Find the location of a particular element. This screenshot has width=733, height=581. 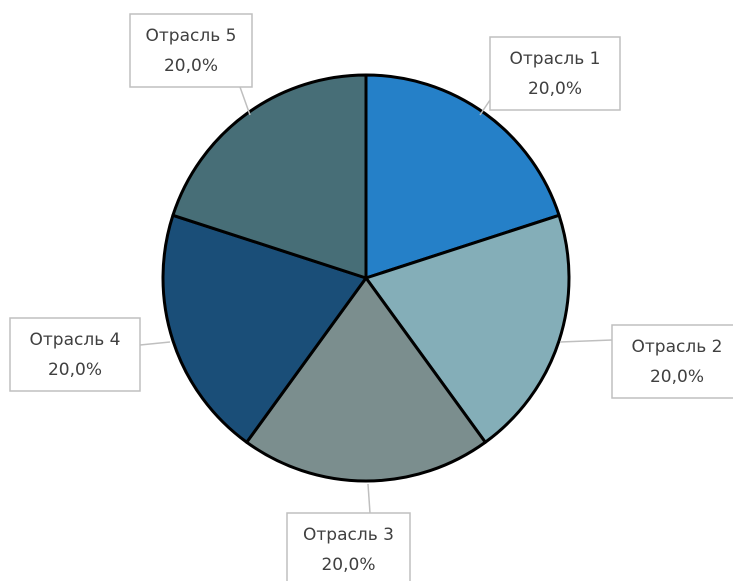

category-label: Отрасль 1 is located at coordinates (555, 59).